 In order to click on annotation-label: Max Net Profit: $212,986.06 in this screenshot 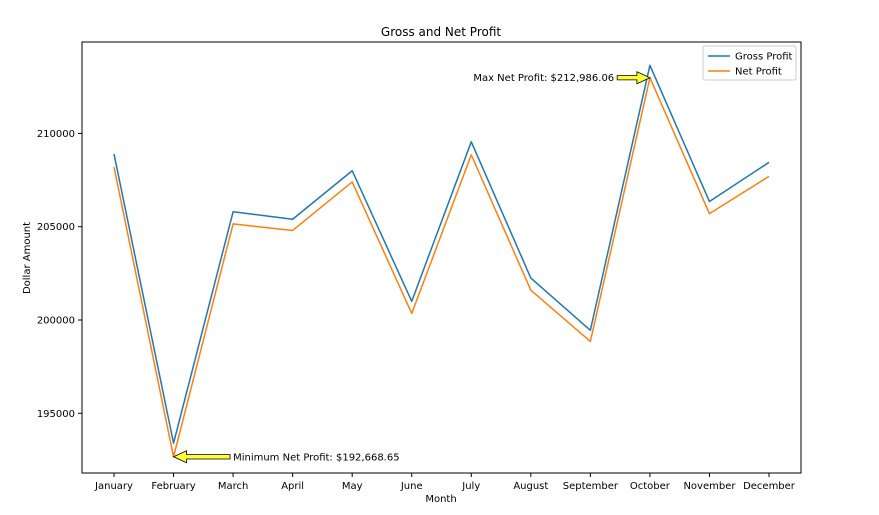, I will do `click(543, 78)`.